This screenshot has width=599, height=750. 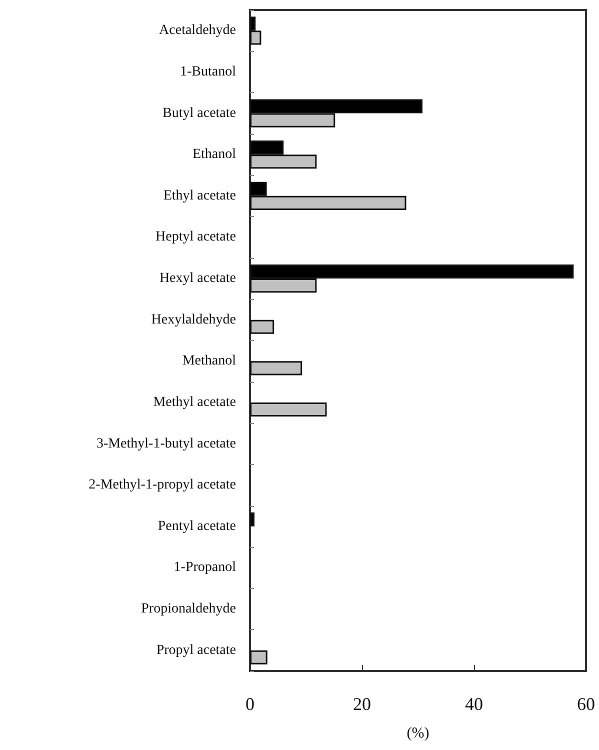 I want to click on y-tick-label: Ethanol, so click(x=214, y=154).